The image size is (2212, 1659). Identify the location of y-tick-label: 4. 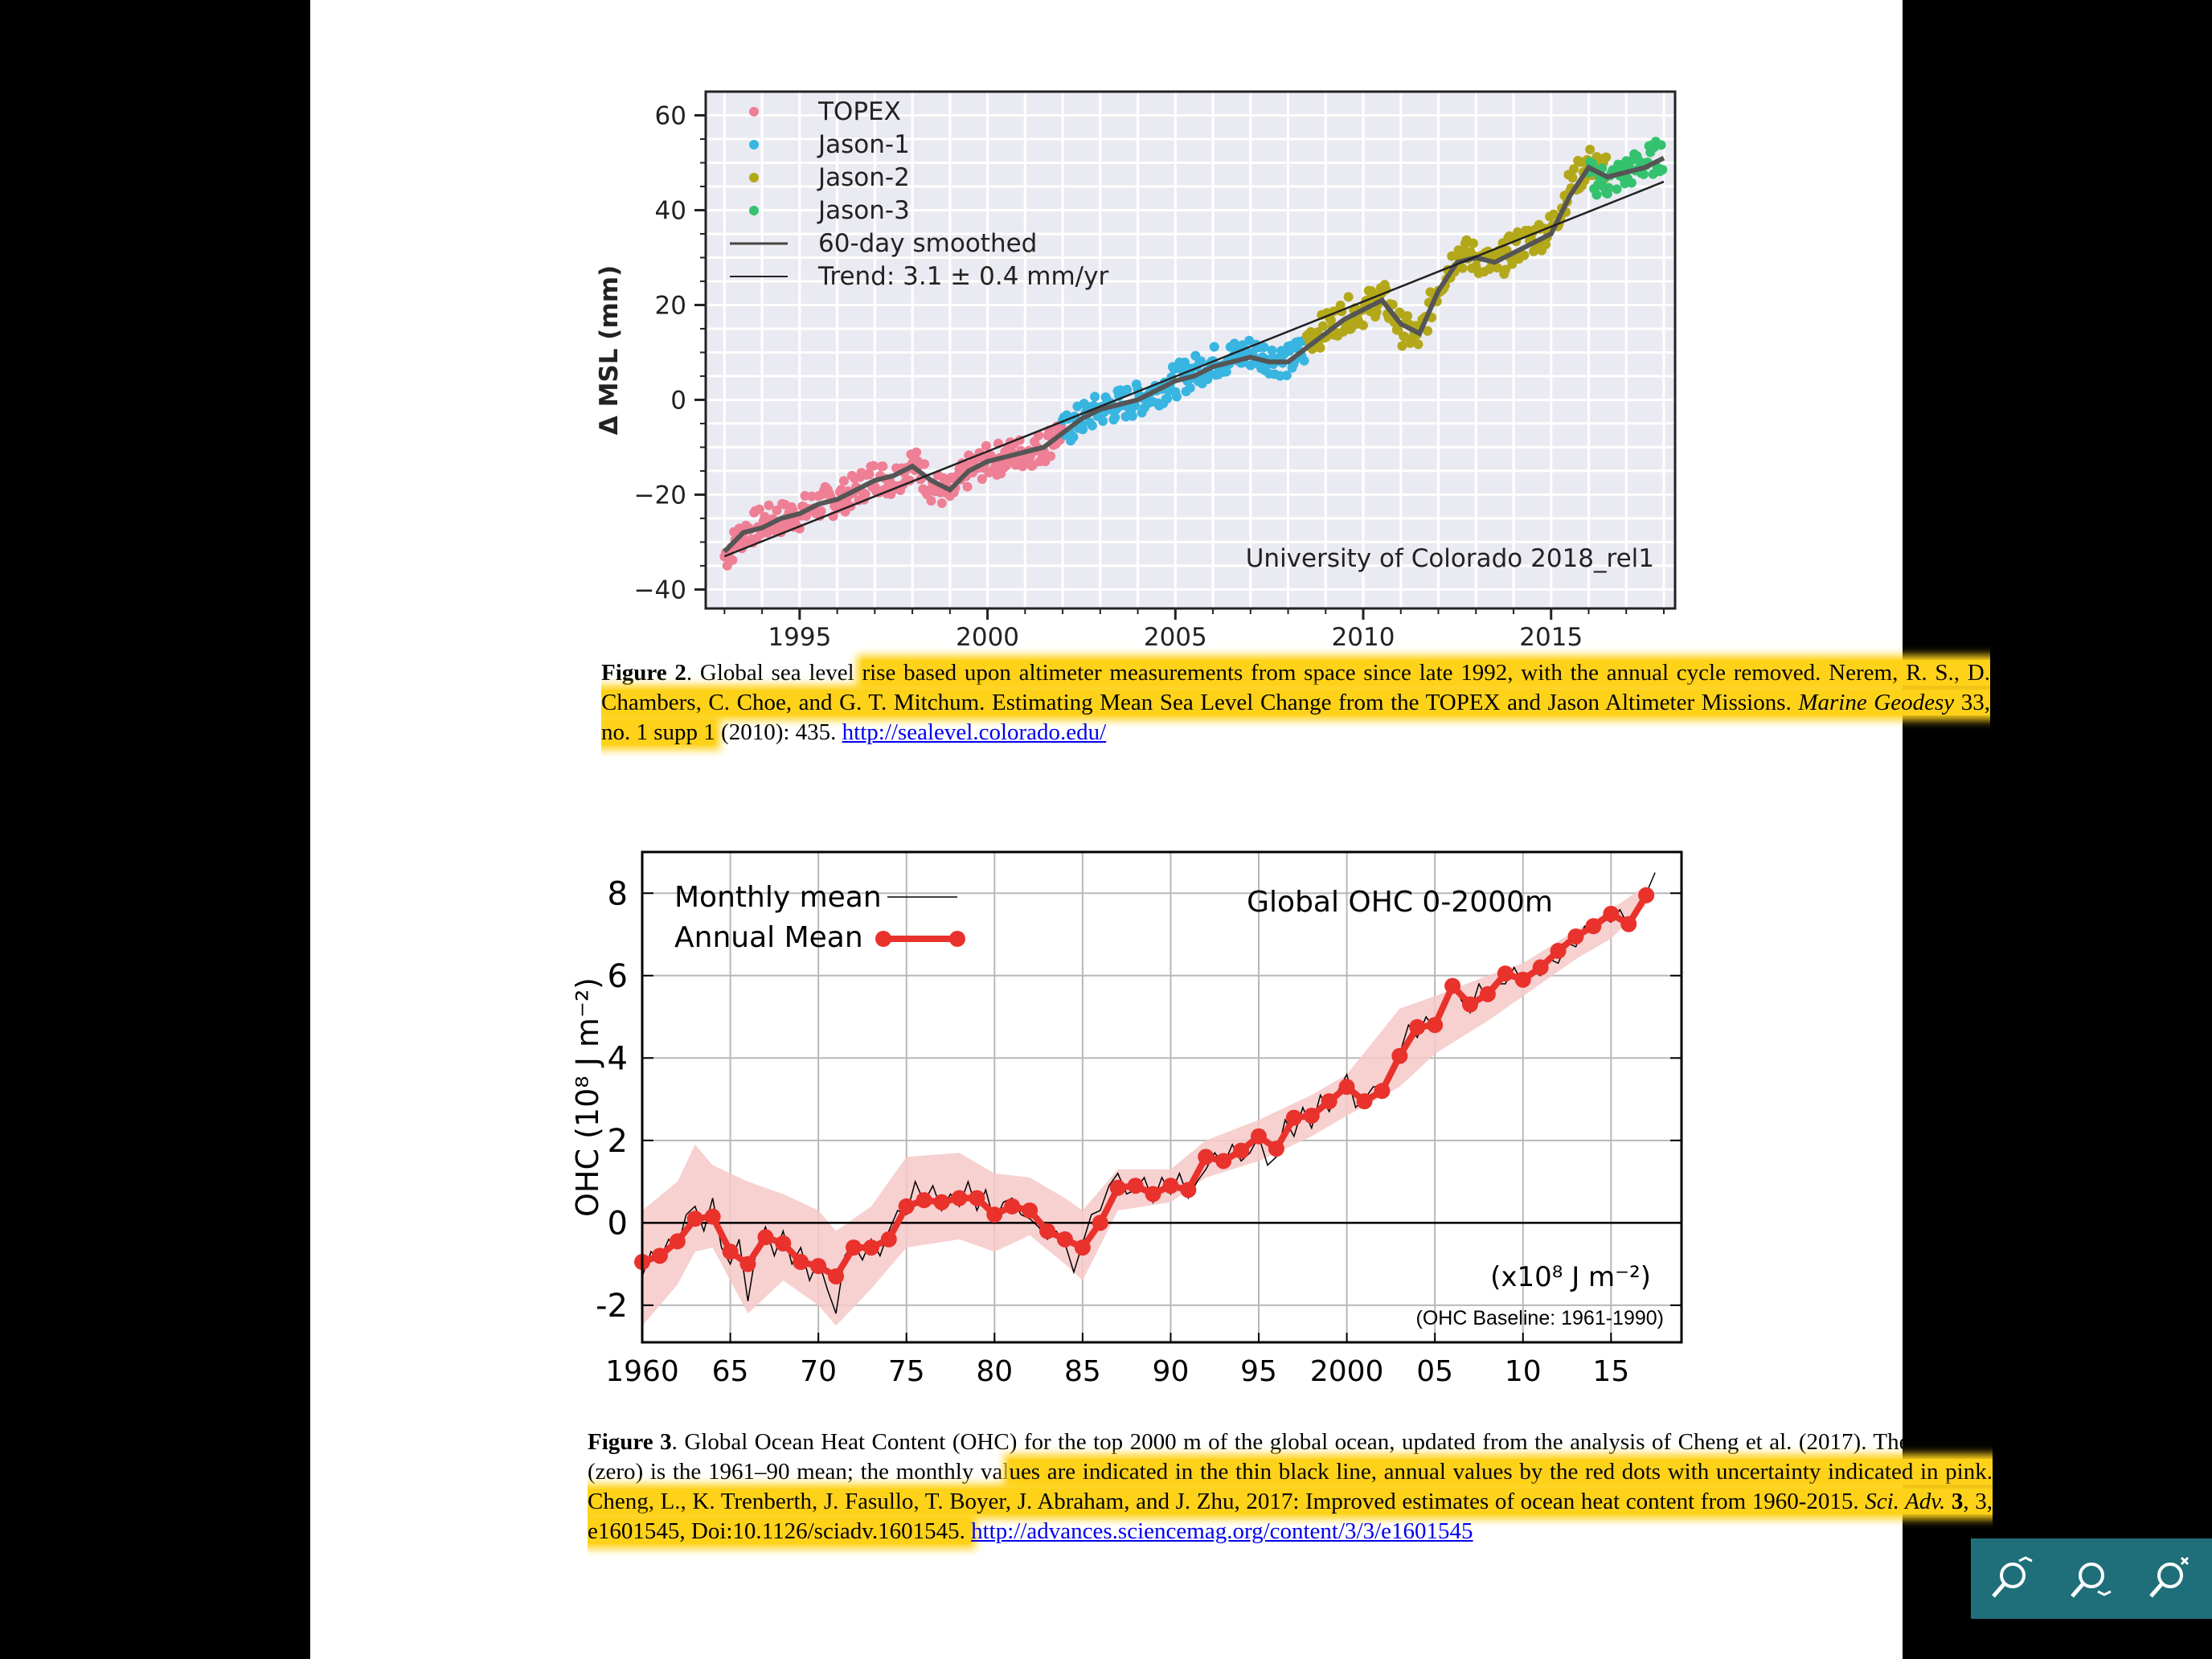
(618, 1058).